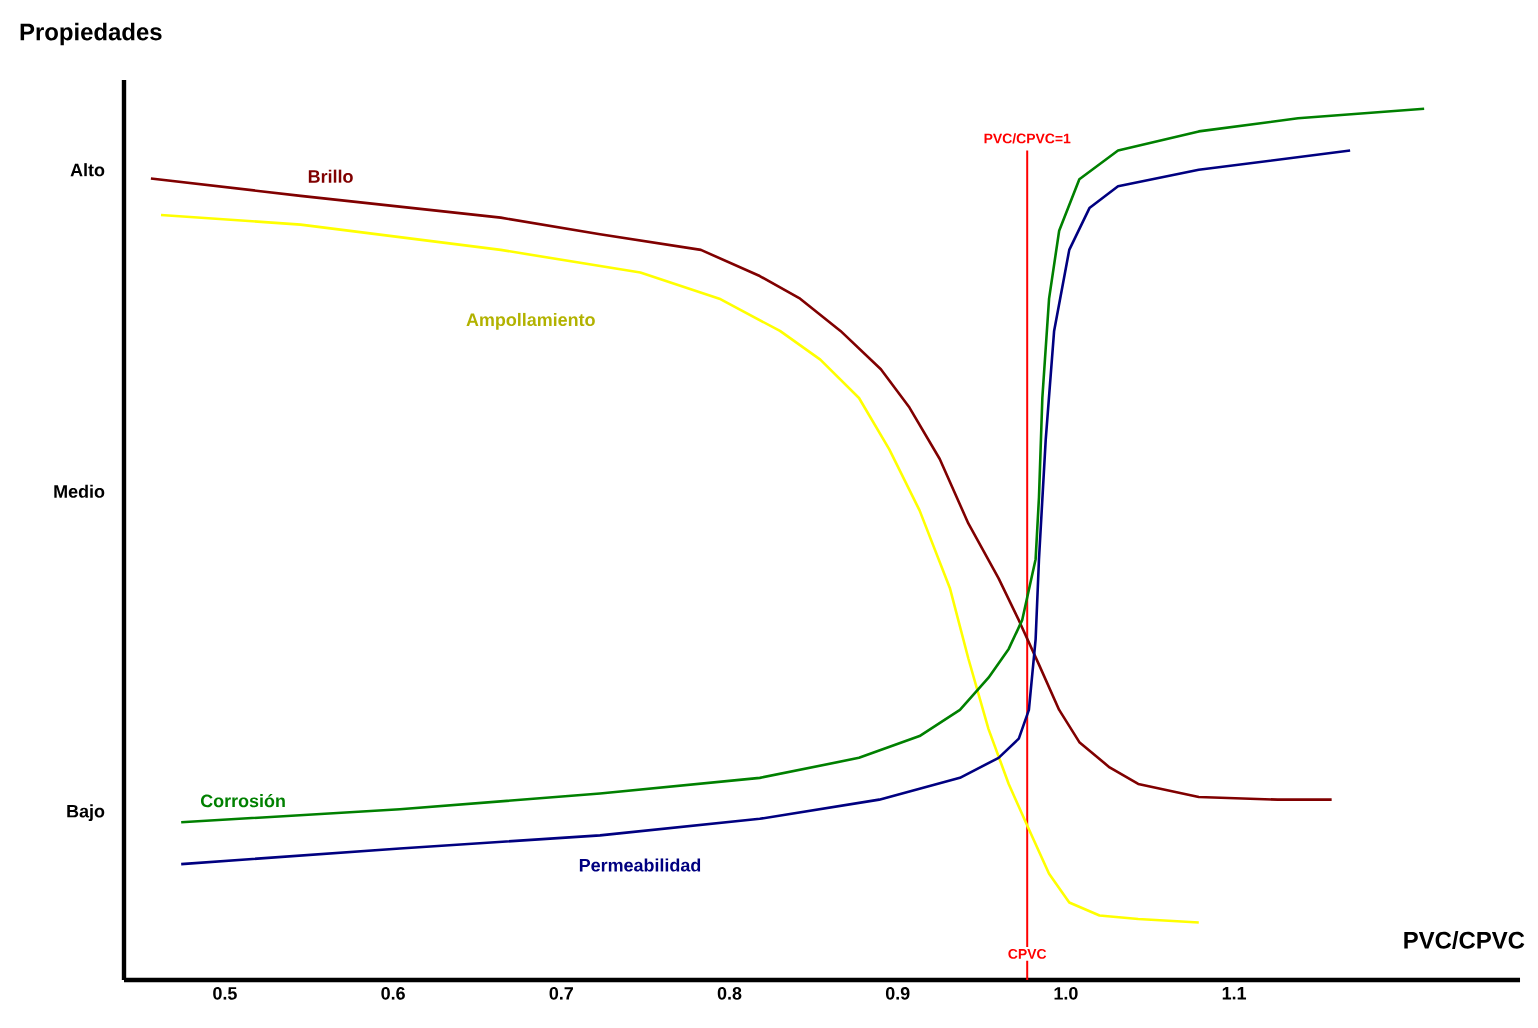 This screenshot has width=1538, height=1028. Describe the element at coordinates (729, 993) in the screenshot. I see `x-tick-label: 0.8` at that location.